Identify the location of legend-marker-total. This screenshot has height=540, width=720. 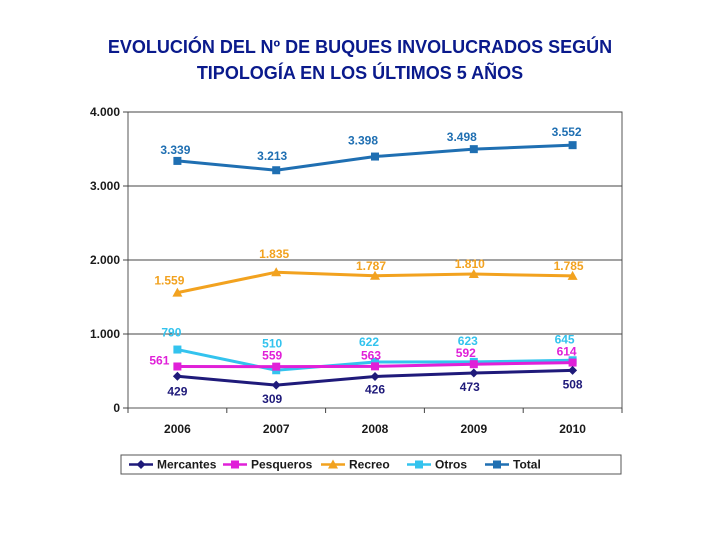
(497, 464).